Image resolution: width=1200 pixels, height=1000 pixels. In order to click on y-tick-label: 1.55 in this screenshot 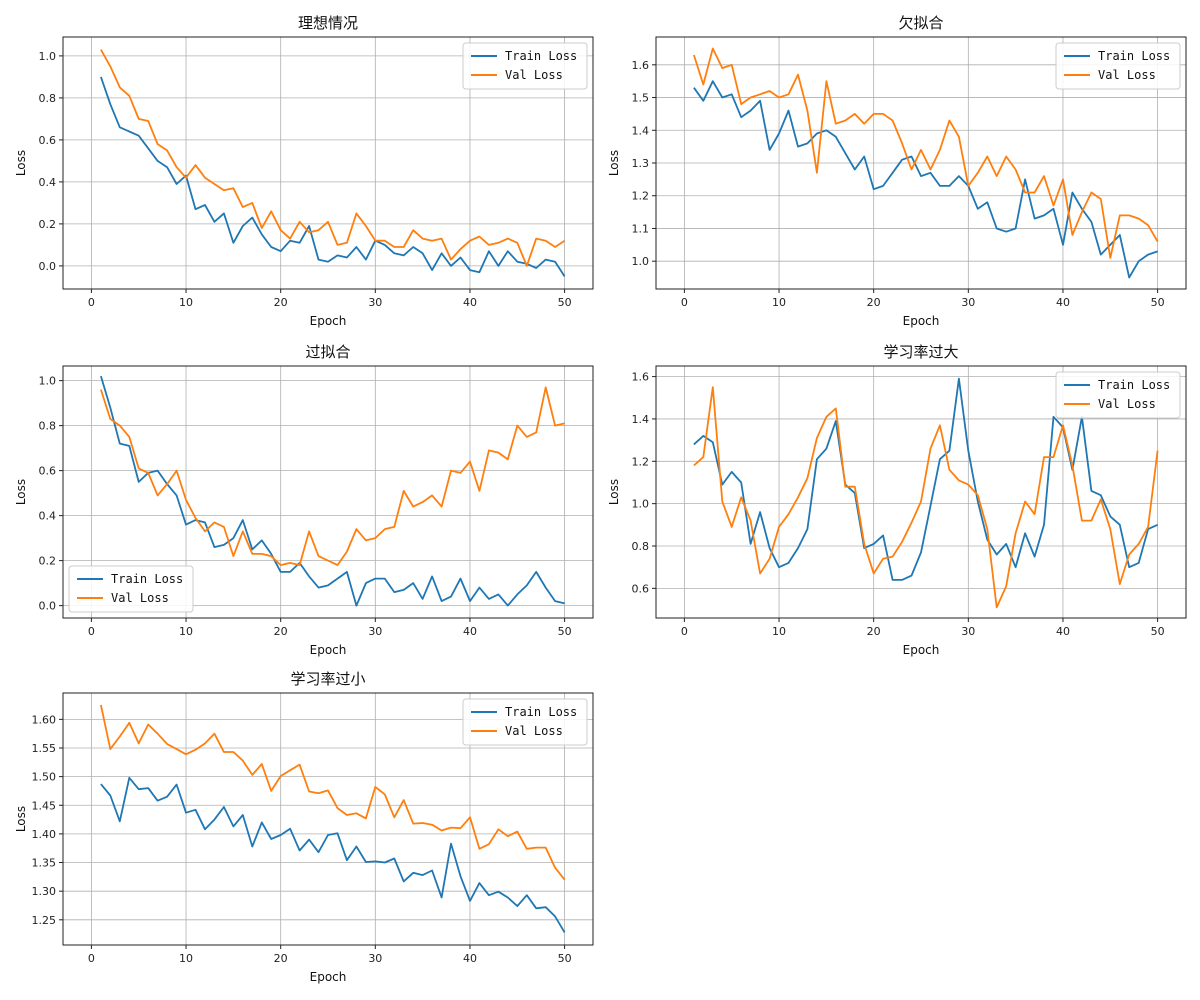, I will do `click(44, 748)`.